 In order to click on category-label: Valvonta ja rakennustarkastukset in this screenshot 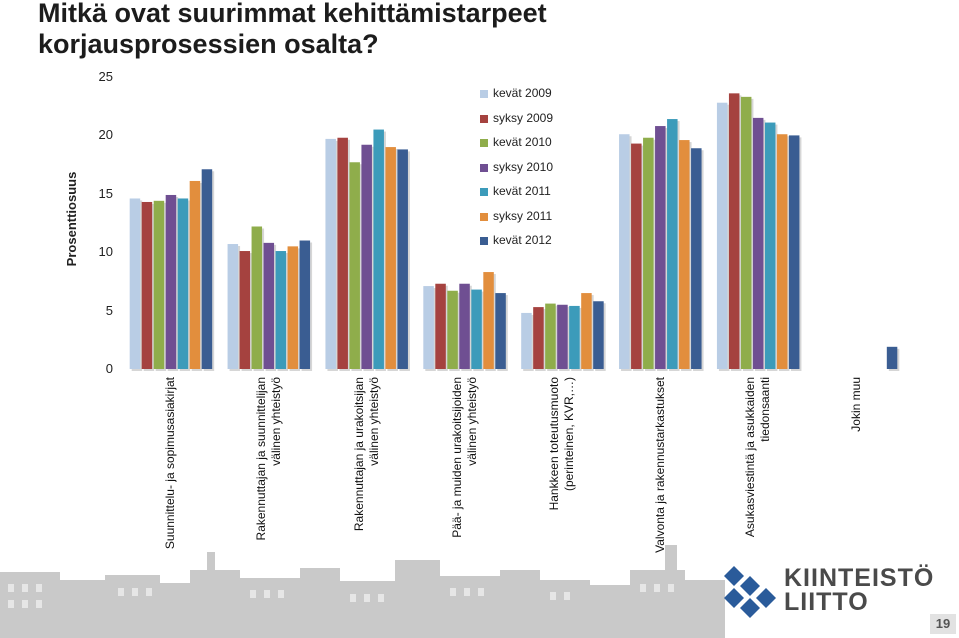, I will do `click(660, 472)`.